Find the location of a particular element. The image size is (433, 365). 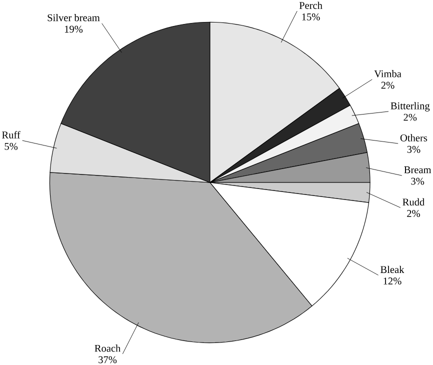

slice-label: Bitterling is located at coordinates (410, 107).